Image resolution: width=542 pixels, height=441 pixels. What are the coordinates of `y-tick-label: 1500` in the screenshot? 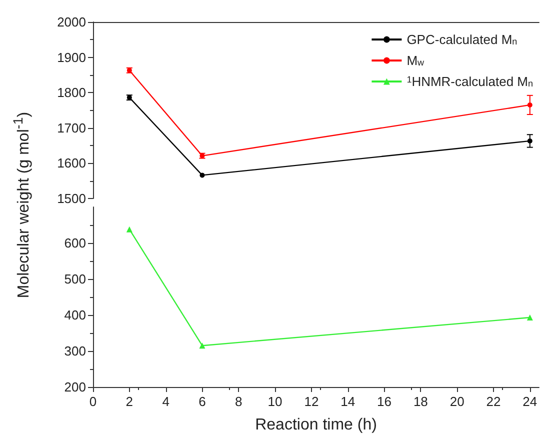 It's located at (71, 198).